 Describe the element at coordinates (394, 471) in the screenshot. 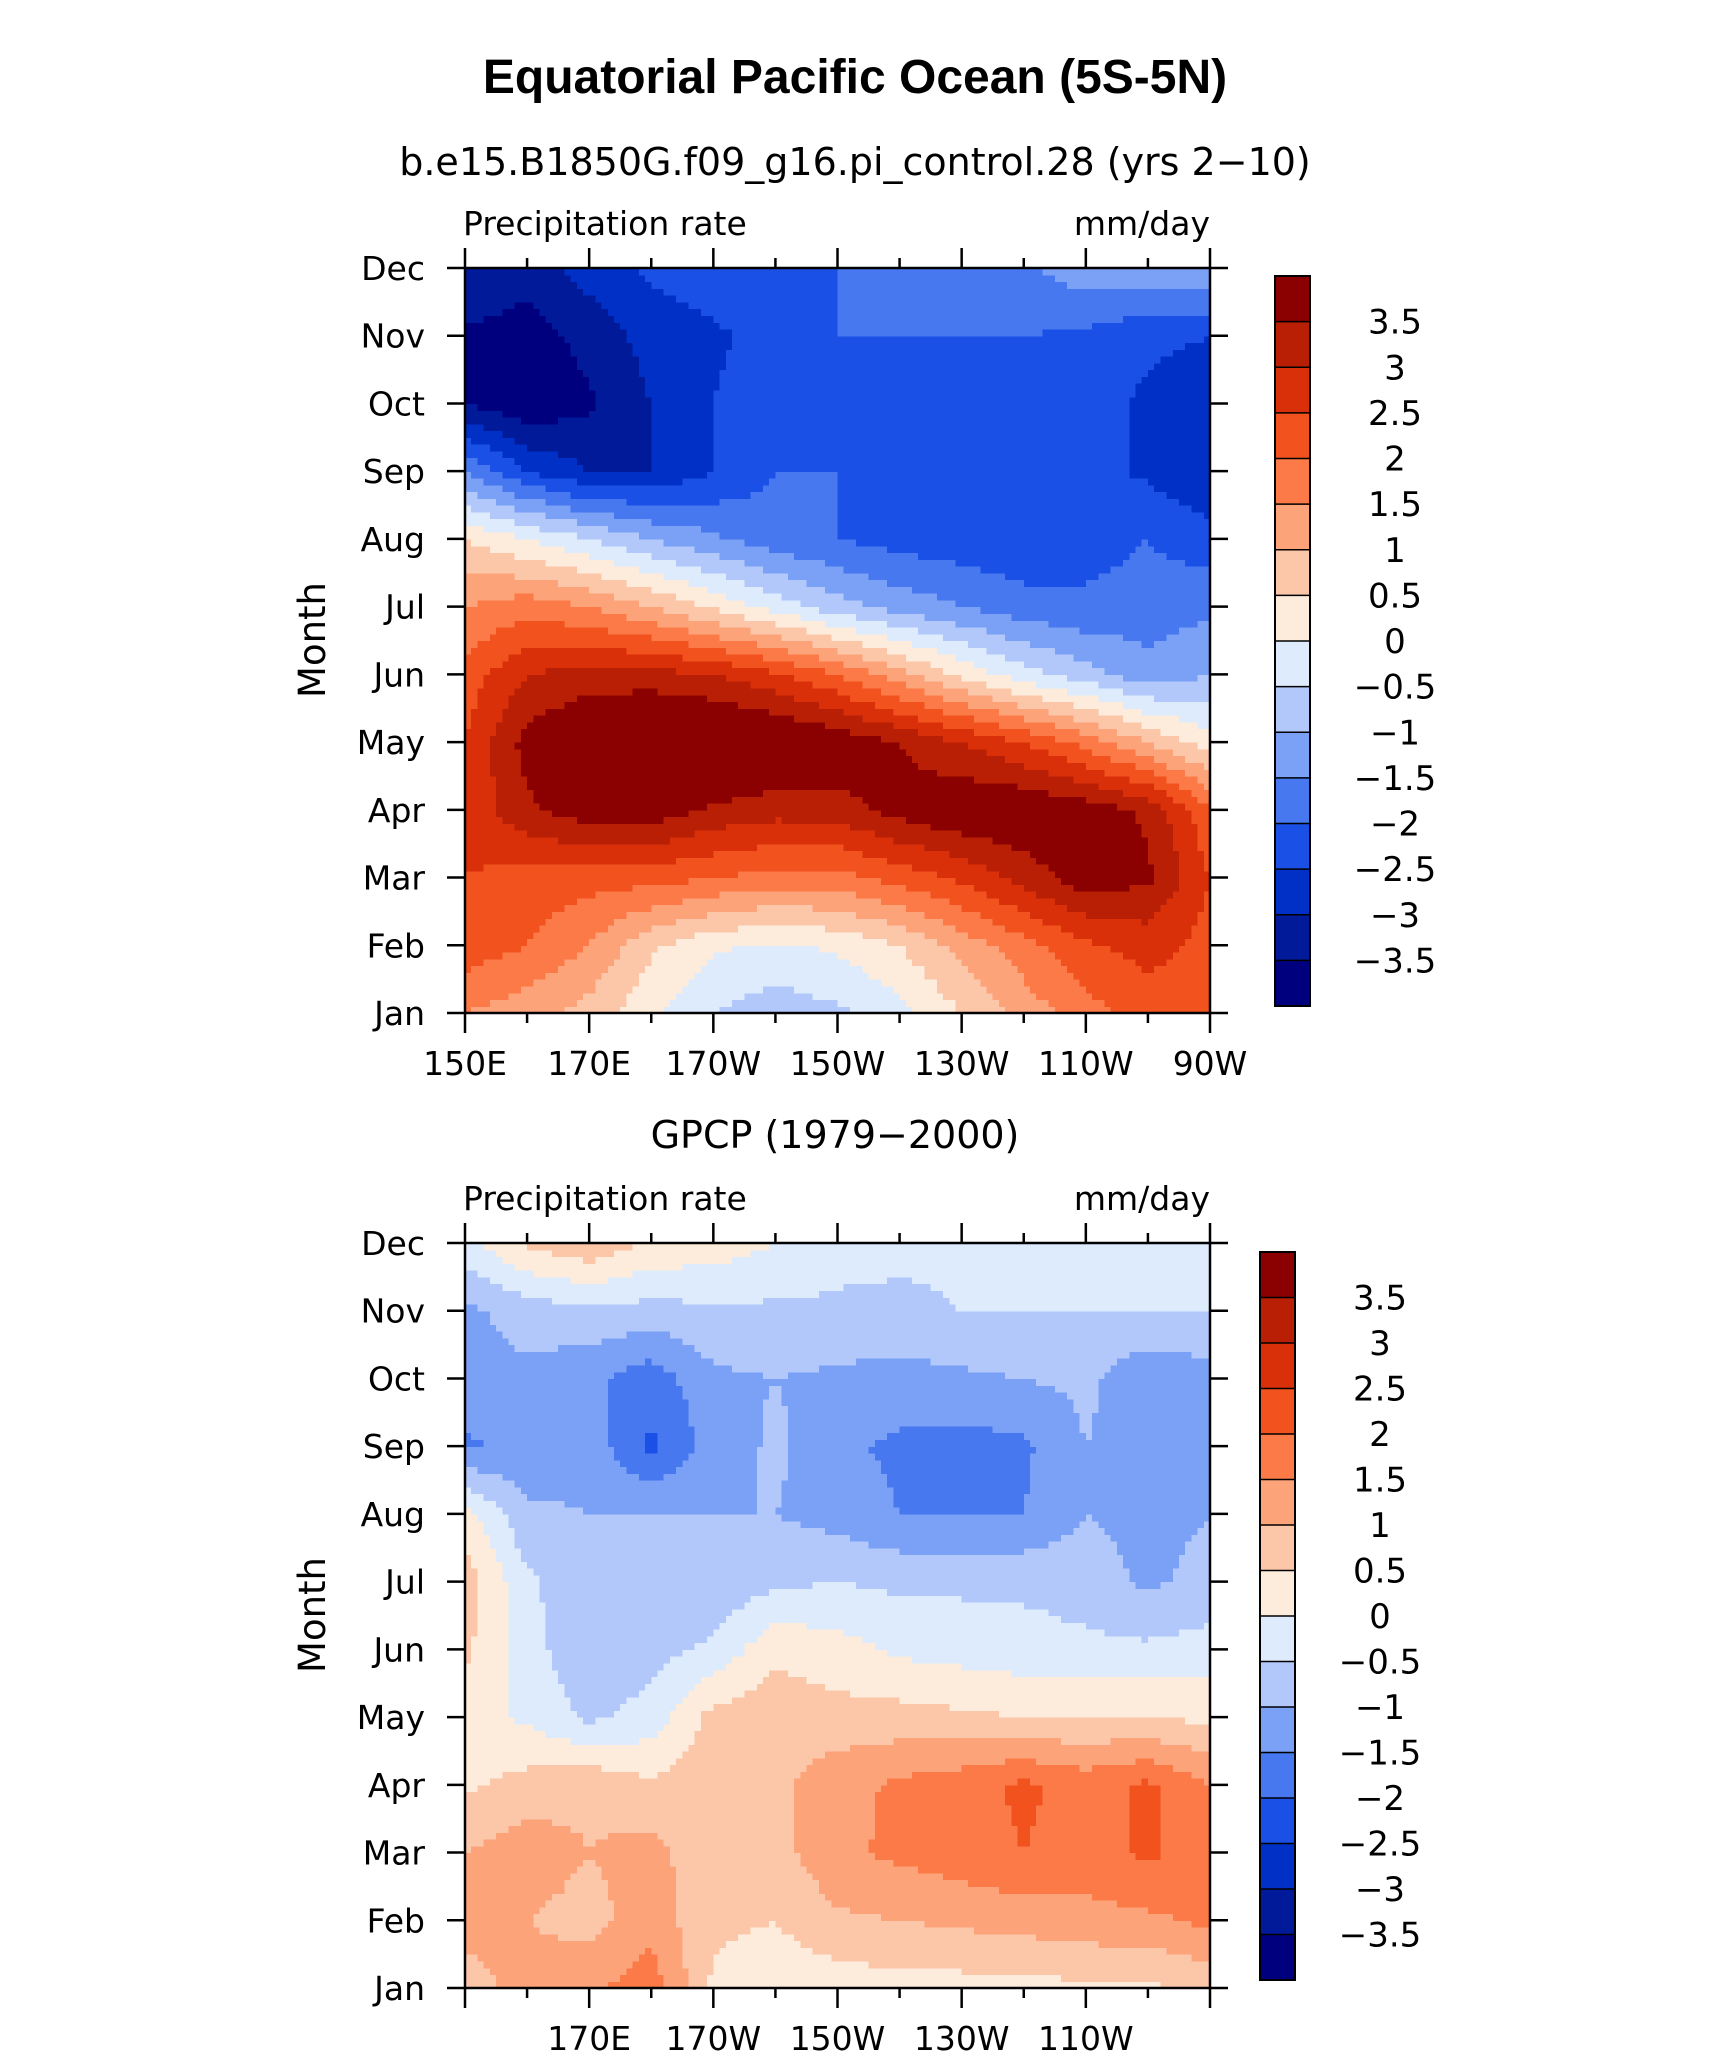

I see `y-tick-label: Sep` at that location.